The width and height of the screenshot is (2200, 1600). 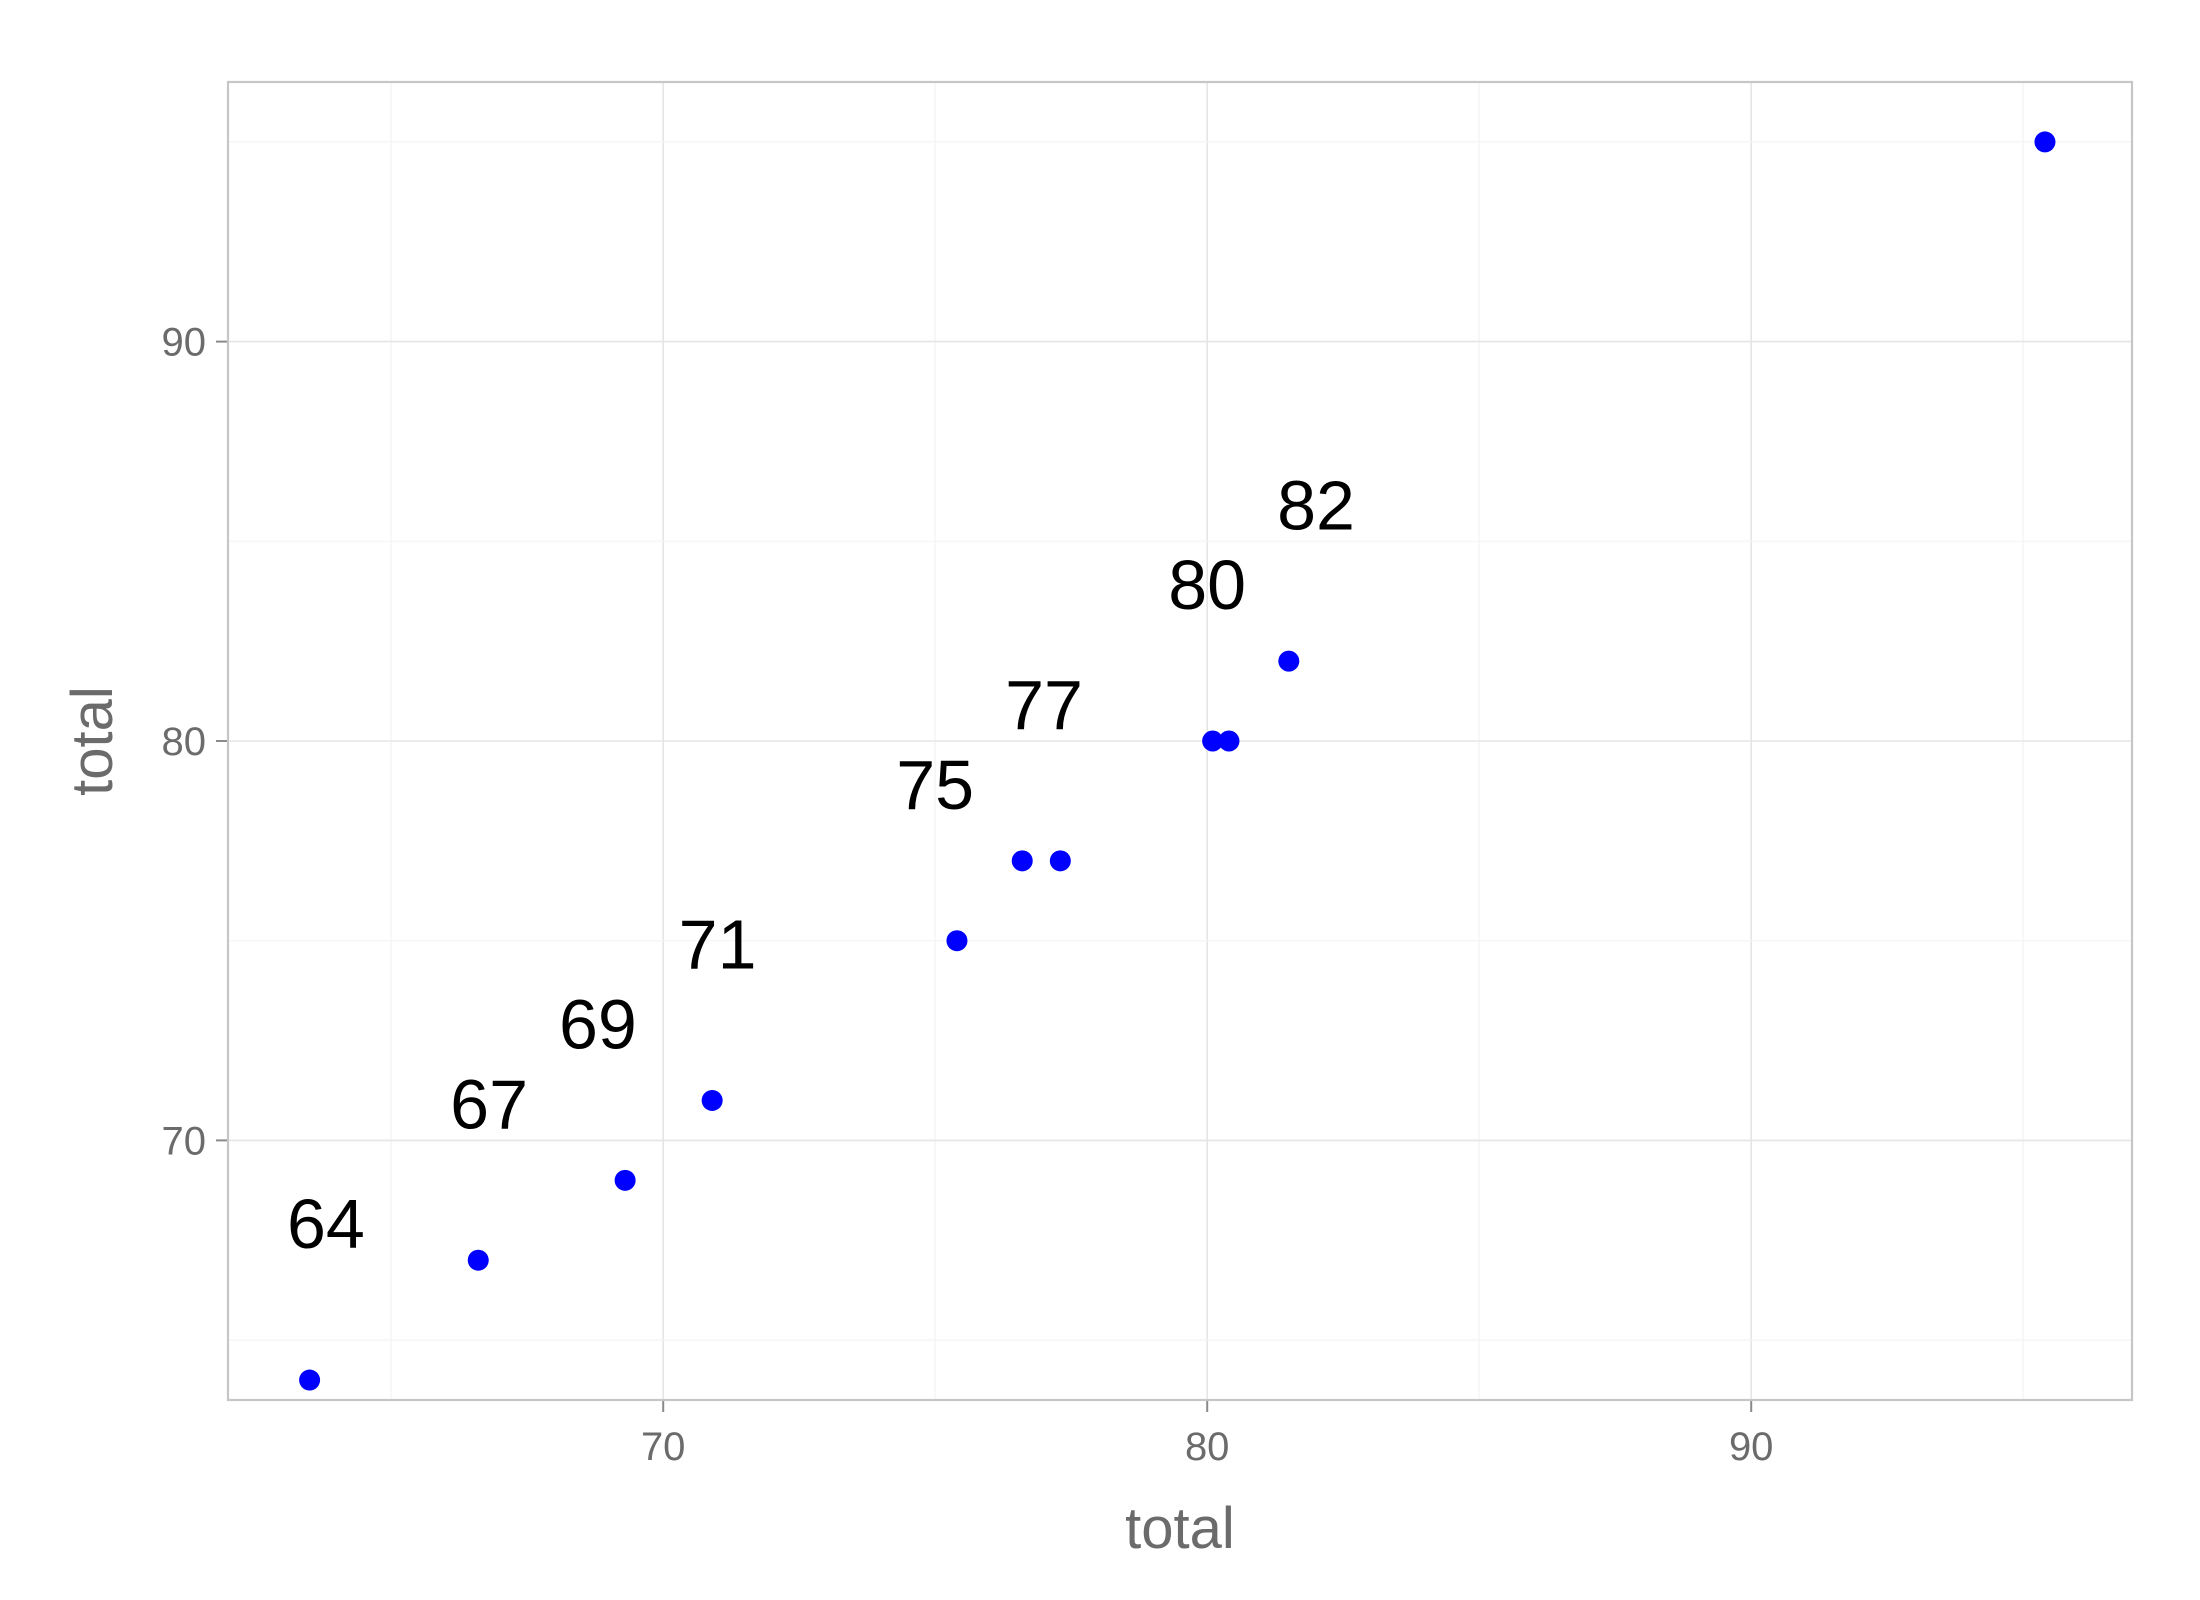 What do you see at coordinates (184, 742) in the screenshot?
I see `y-tick-label: 80` at bounding box center [184, 742].